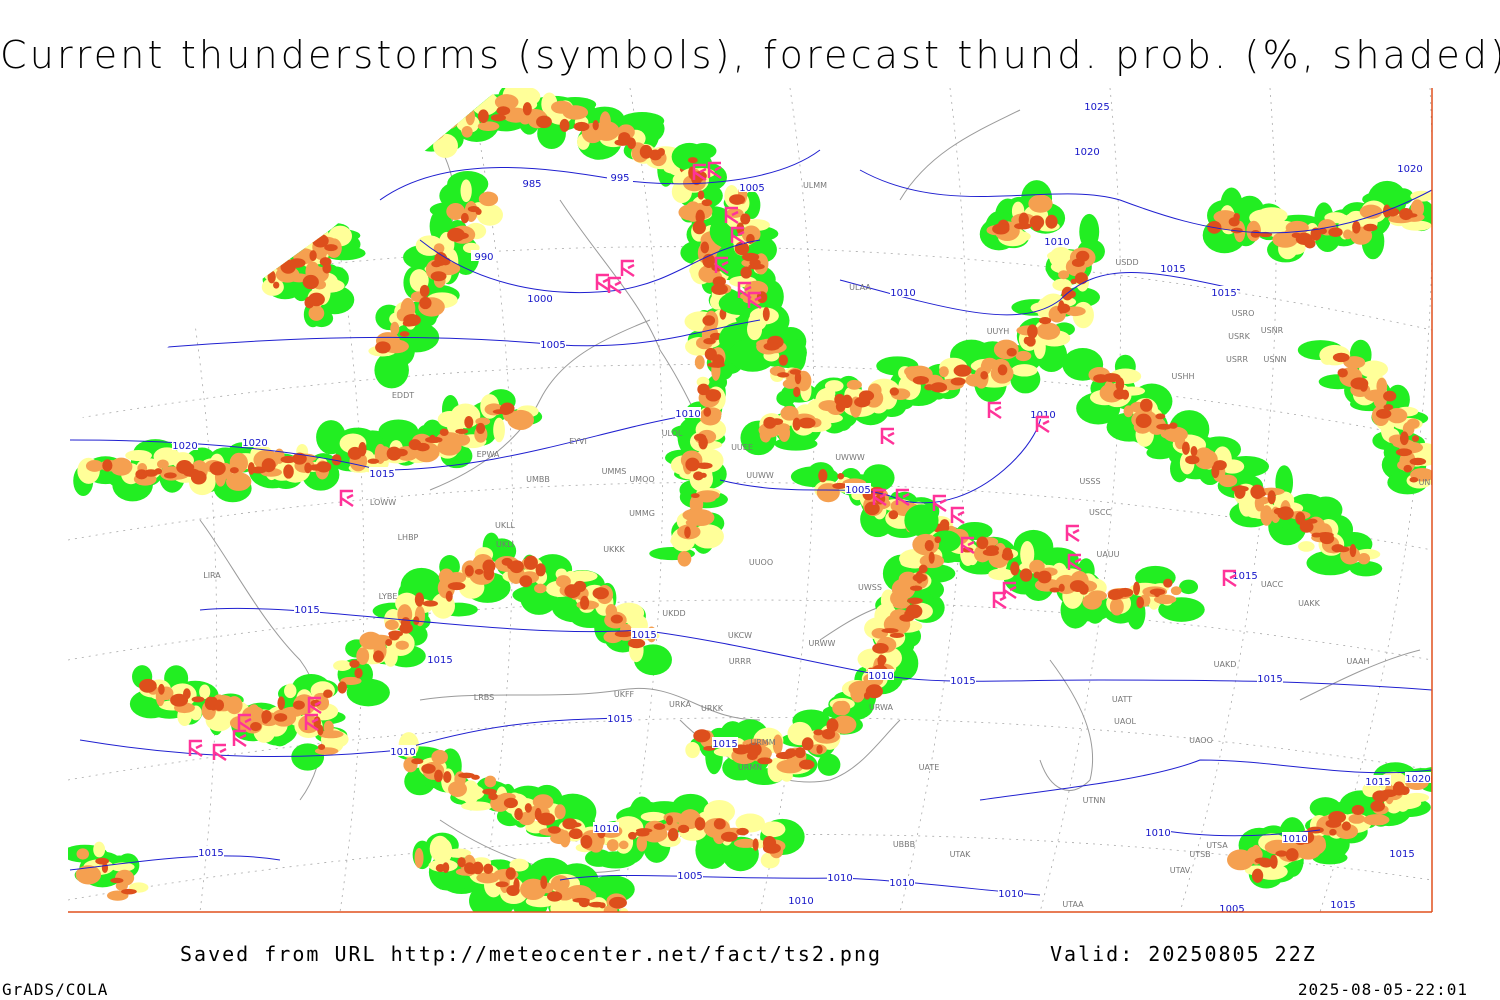 The image size is (1500, 1000). What do you see at coordinates (488, 454) in the screenshot?
I see `station-code: EPWA` at bounding box center [488, 454].